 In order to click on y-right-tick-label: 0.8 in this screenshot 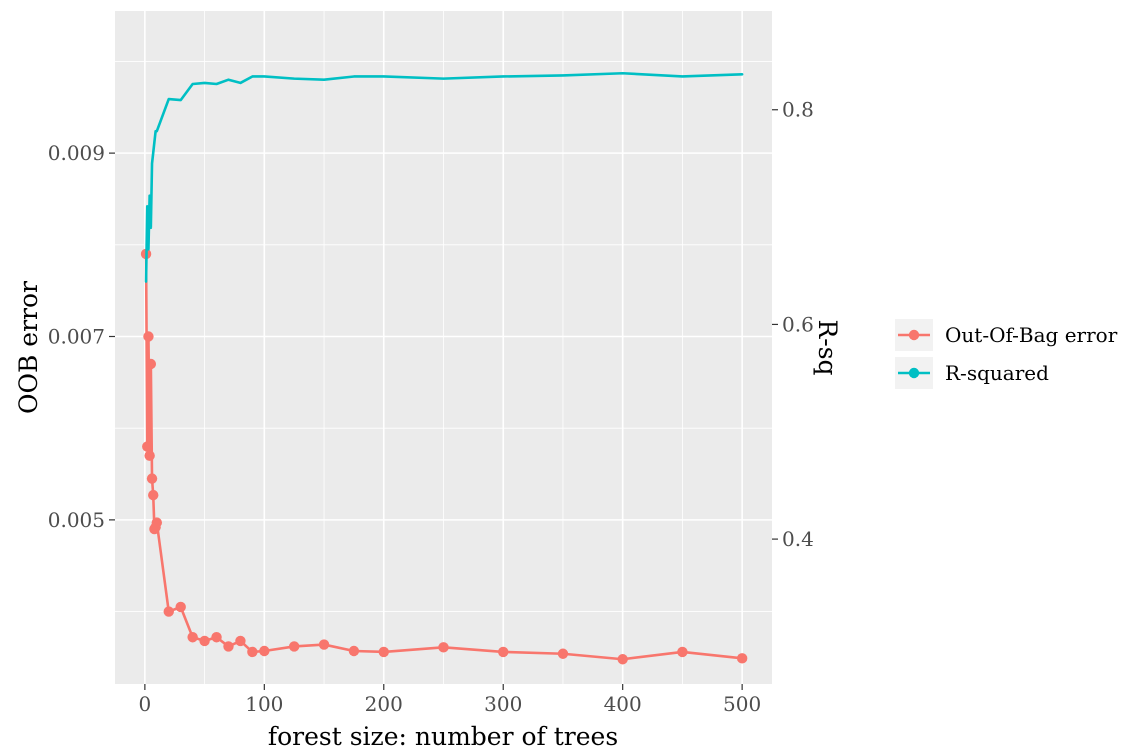, I will do `click(798, 110)`.